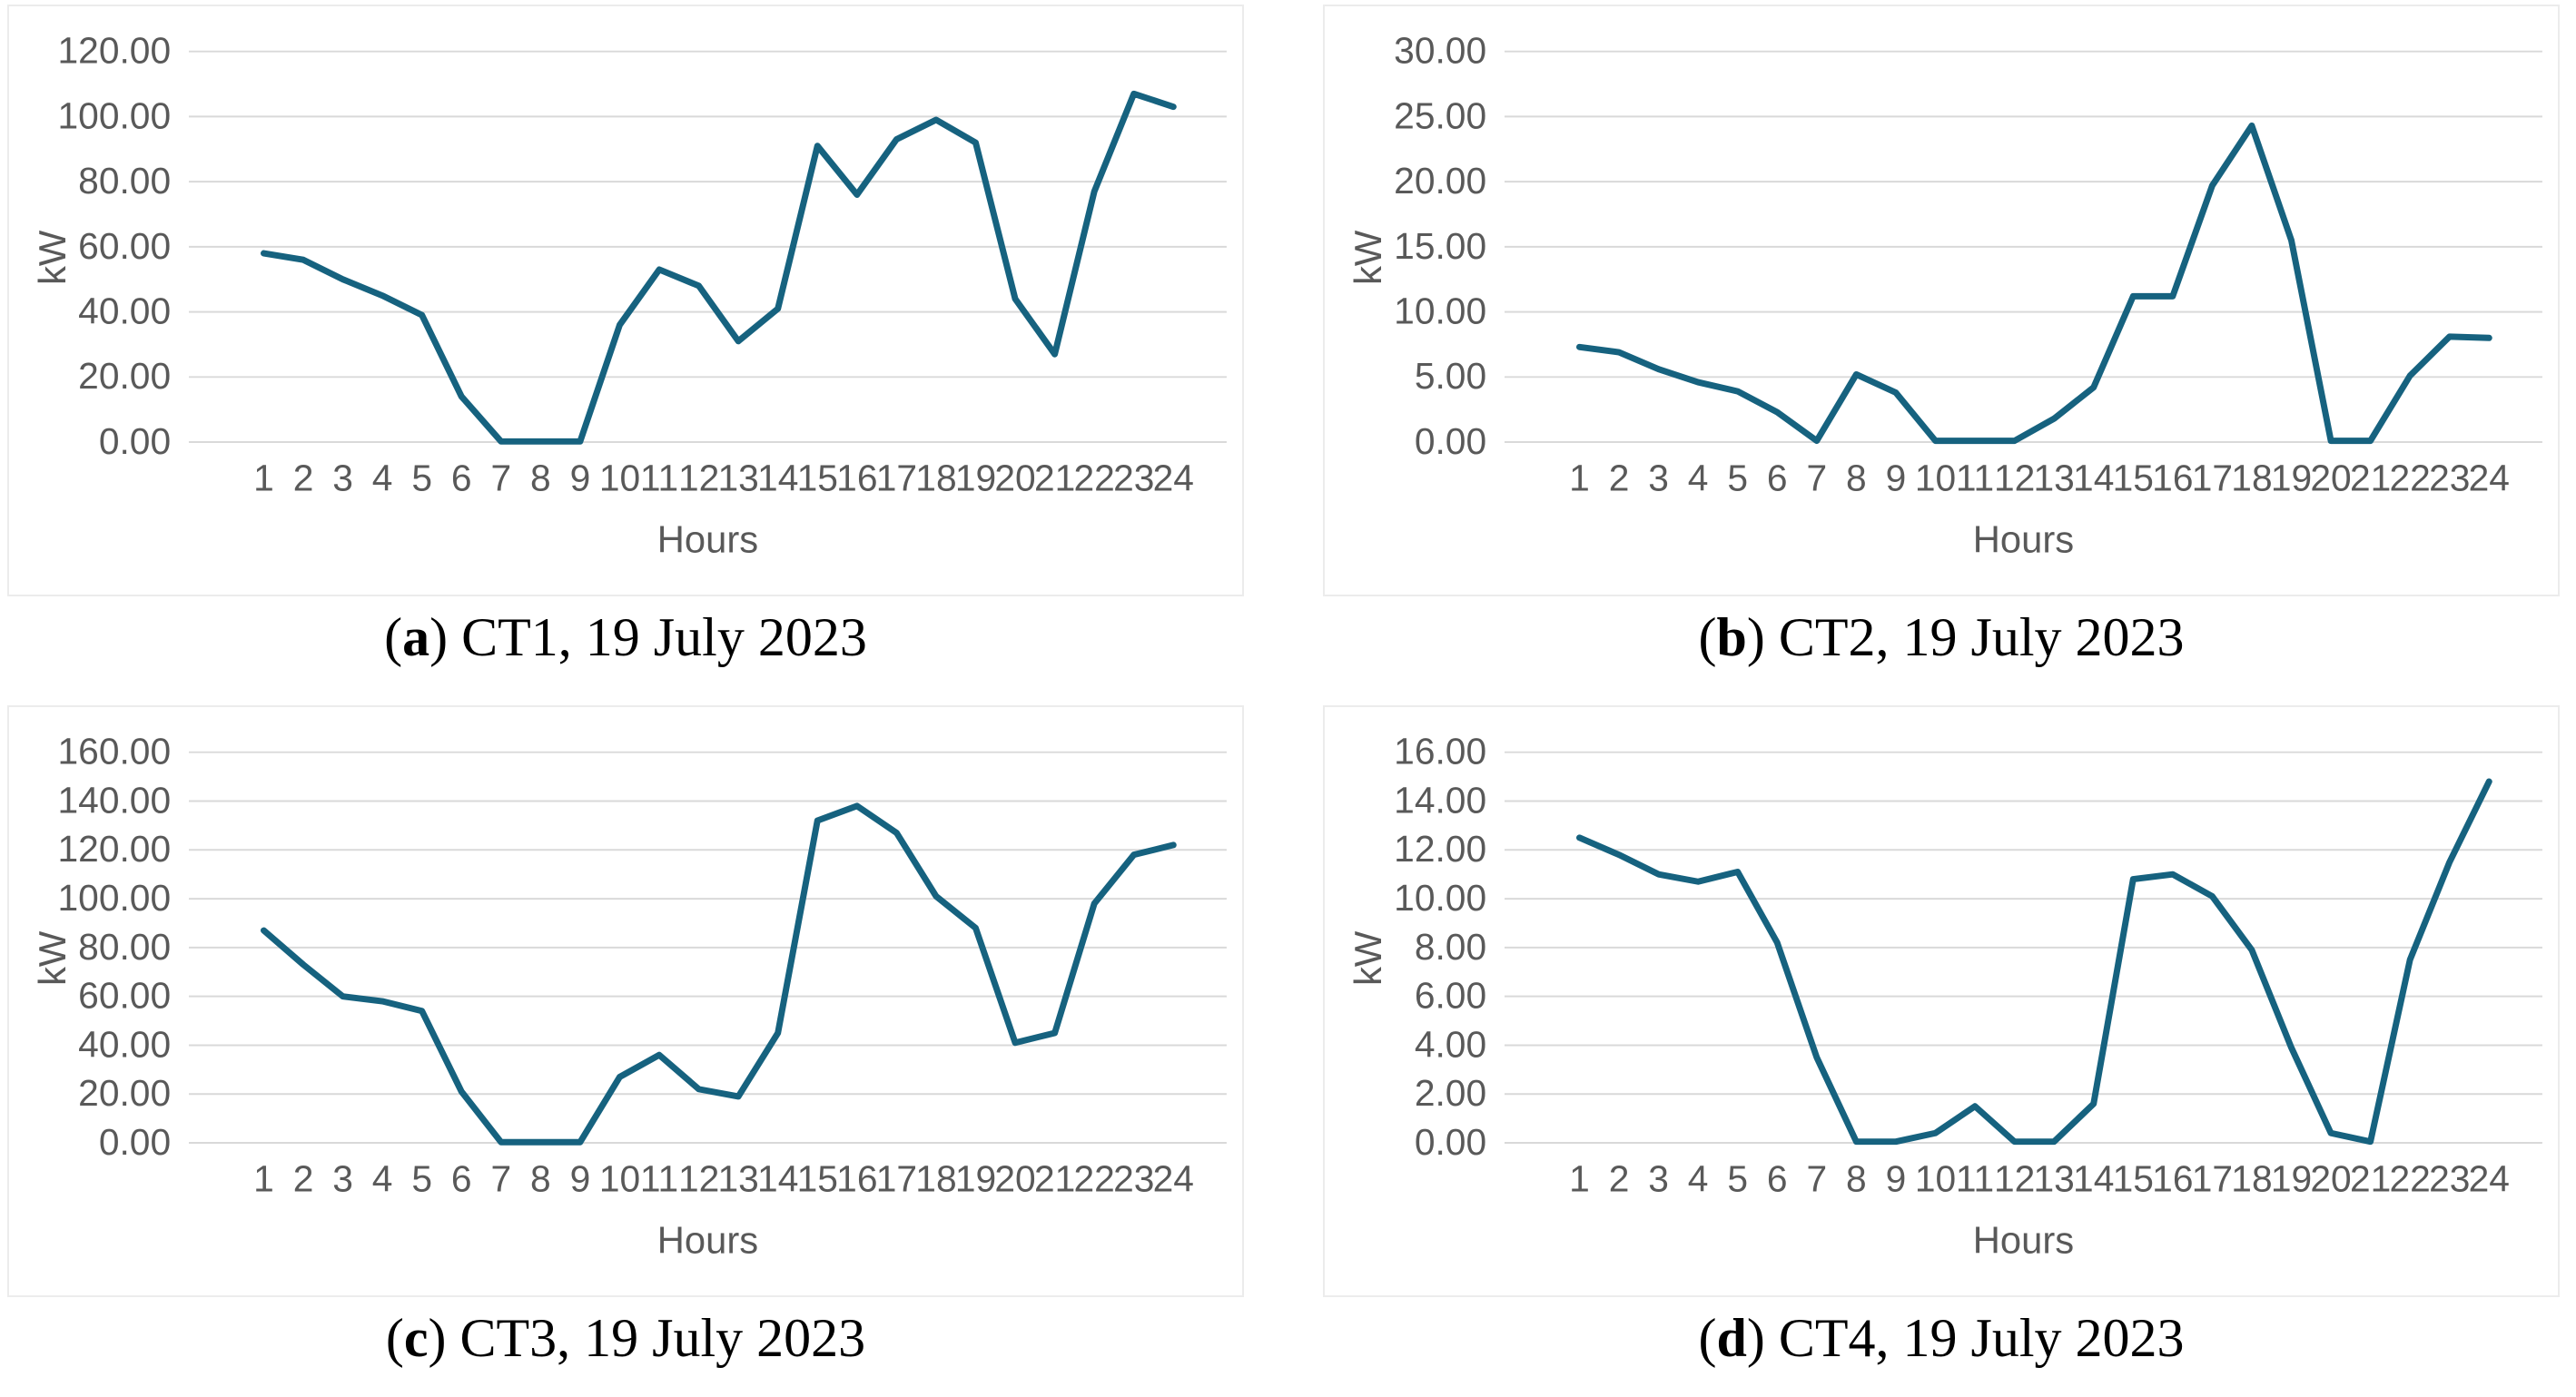 The image size is (2576, 1397). Describe the element at coordinates (1440, 800) in the screenshot. I see `y-tick-label: 14.00` at that location.